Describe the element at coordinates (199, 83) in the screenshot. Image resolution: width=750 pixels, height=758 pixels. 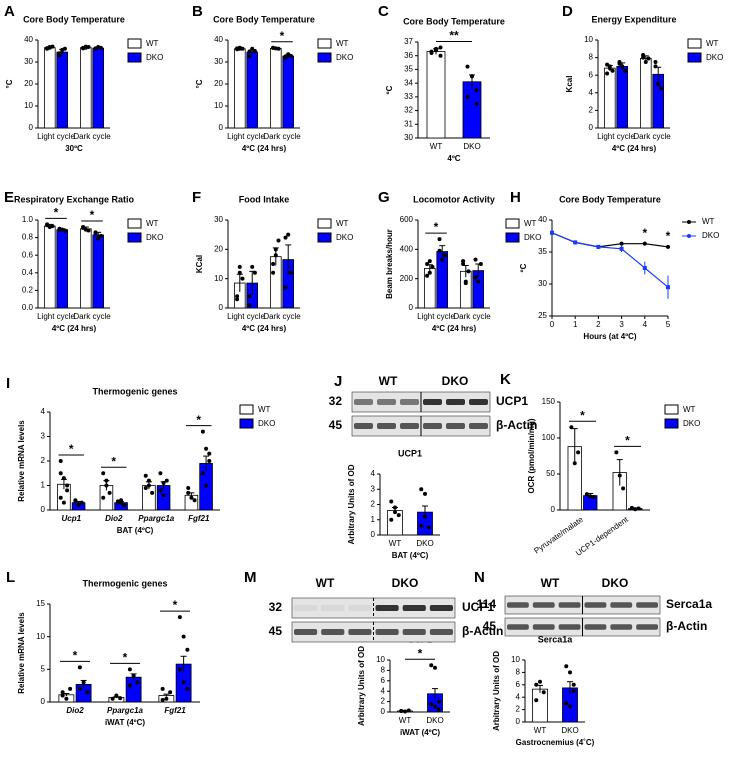
I see `y-axis-label: °C` at that location.